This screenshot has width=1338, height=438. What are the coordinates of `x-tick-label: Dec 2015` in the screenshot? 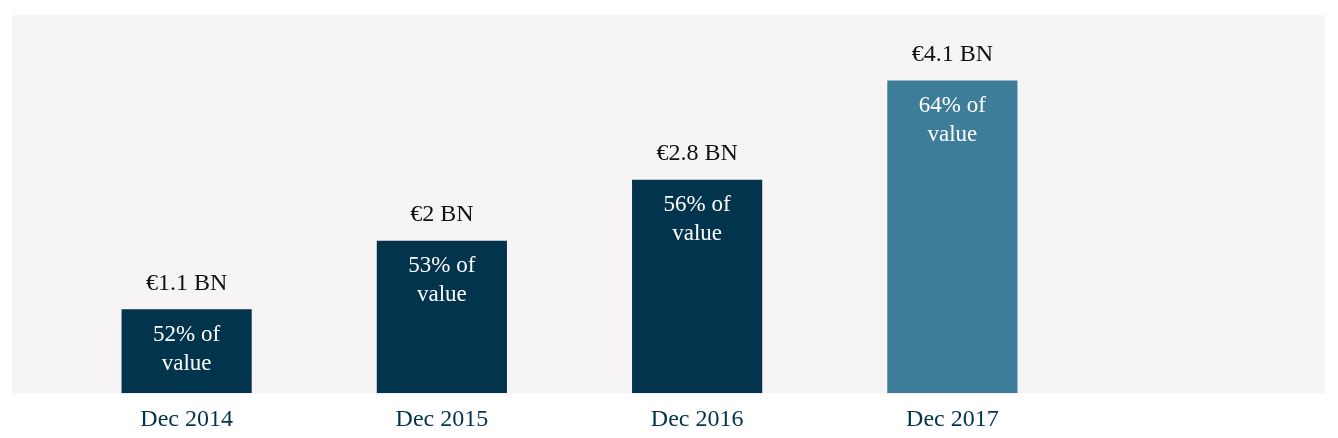 It's located at (442, 417).